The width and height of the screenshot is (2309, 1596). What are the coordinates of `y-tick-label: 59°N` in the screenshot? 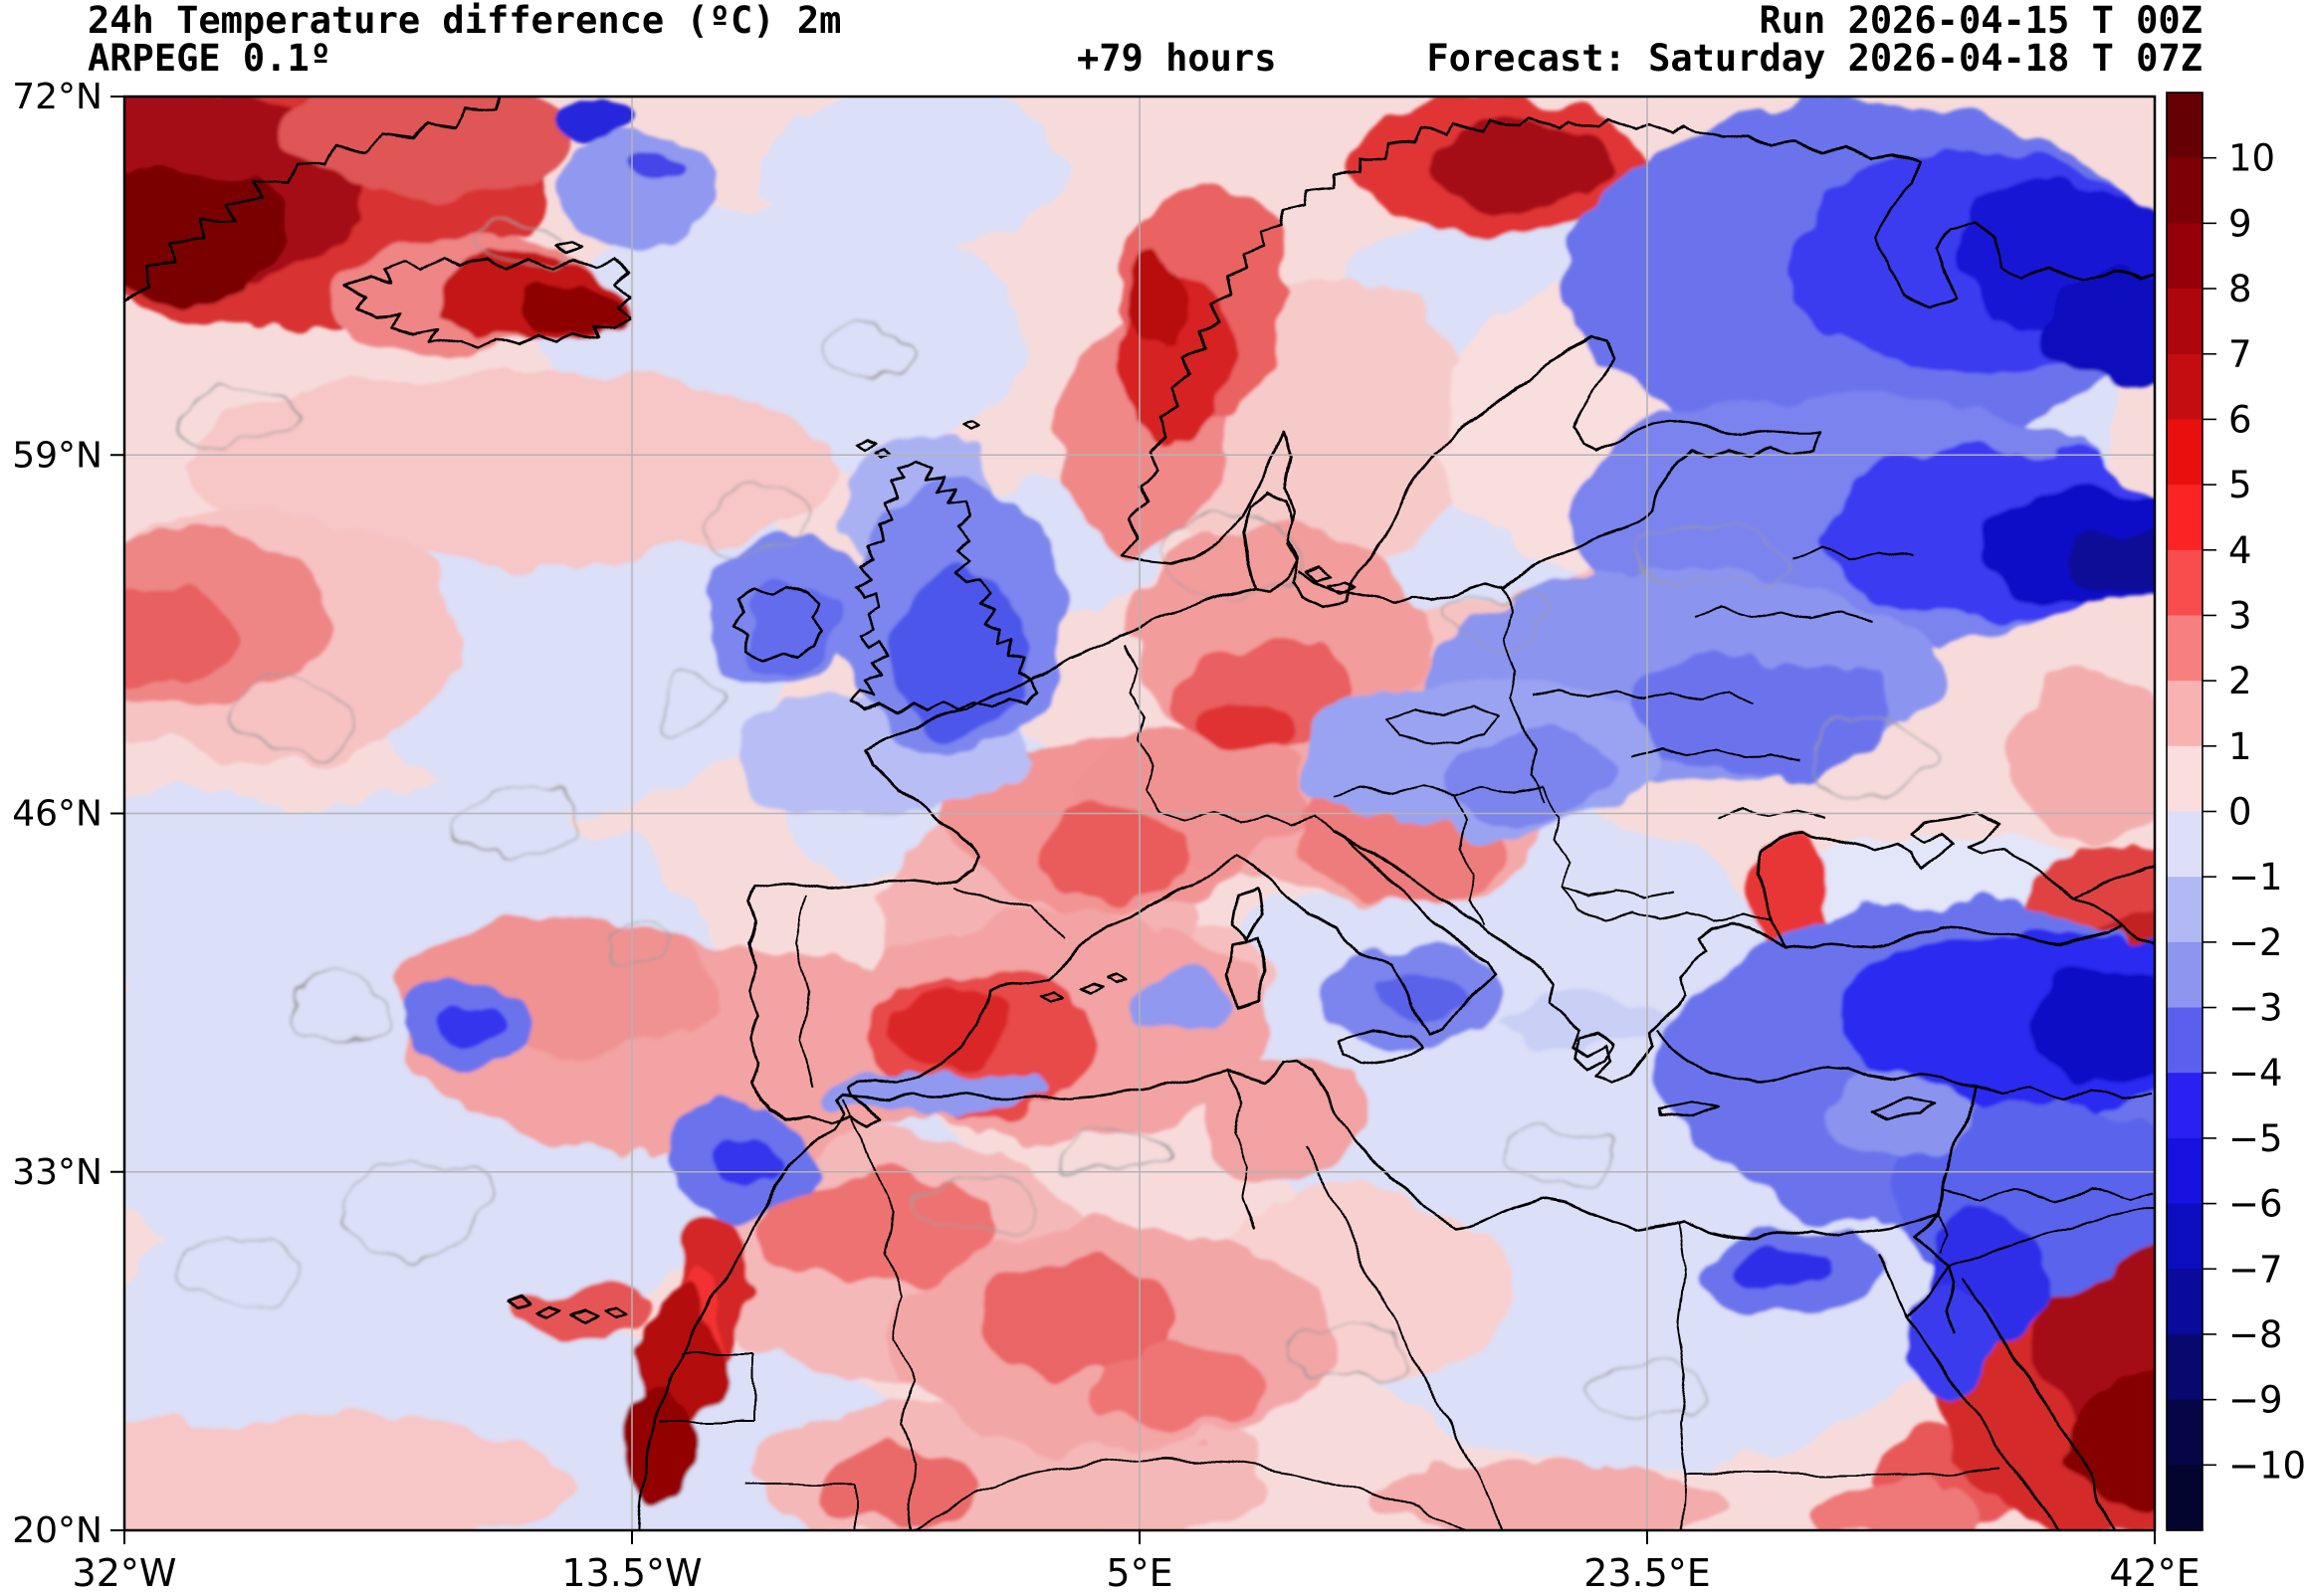 It's located at (57, 455).